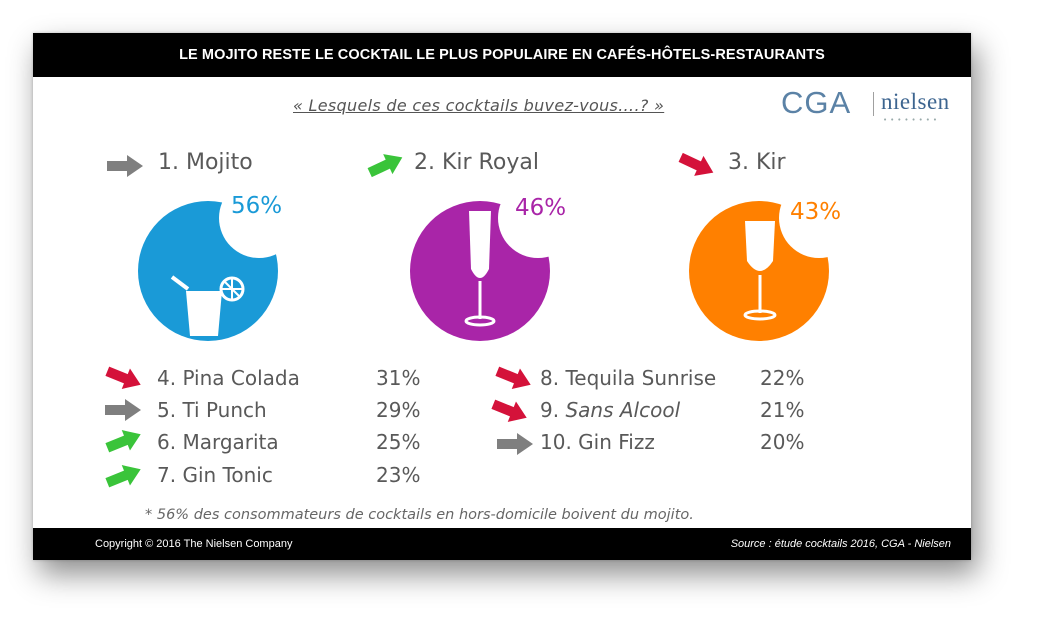  What do you see at coordinates (207, 305) in the screenshot?
I see `mojito-glass-icon` at bounding box center [207, 305].